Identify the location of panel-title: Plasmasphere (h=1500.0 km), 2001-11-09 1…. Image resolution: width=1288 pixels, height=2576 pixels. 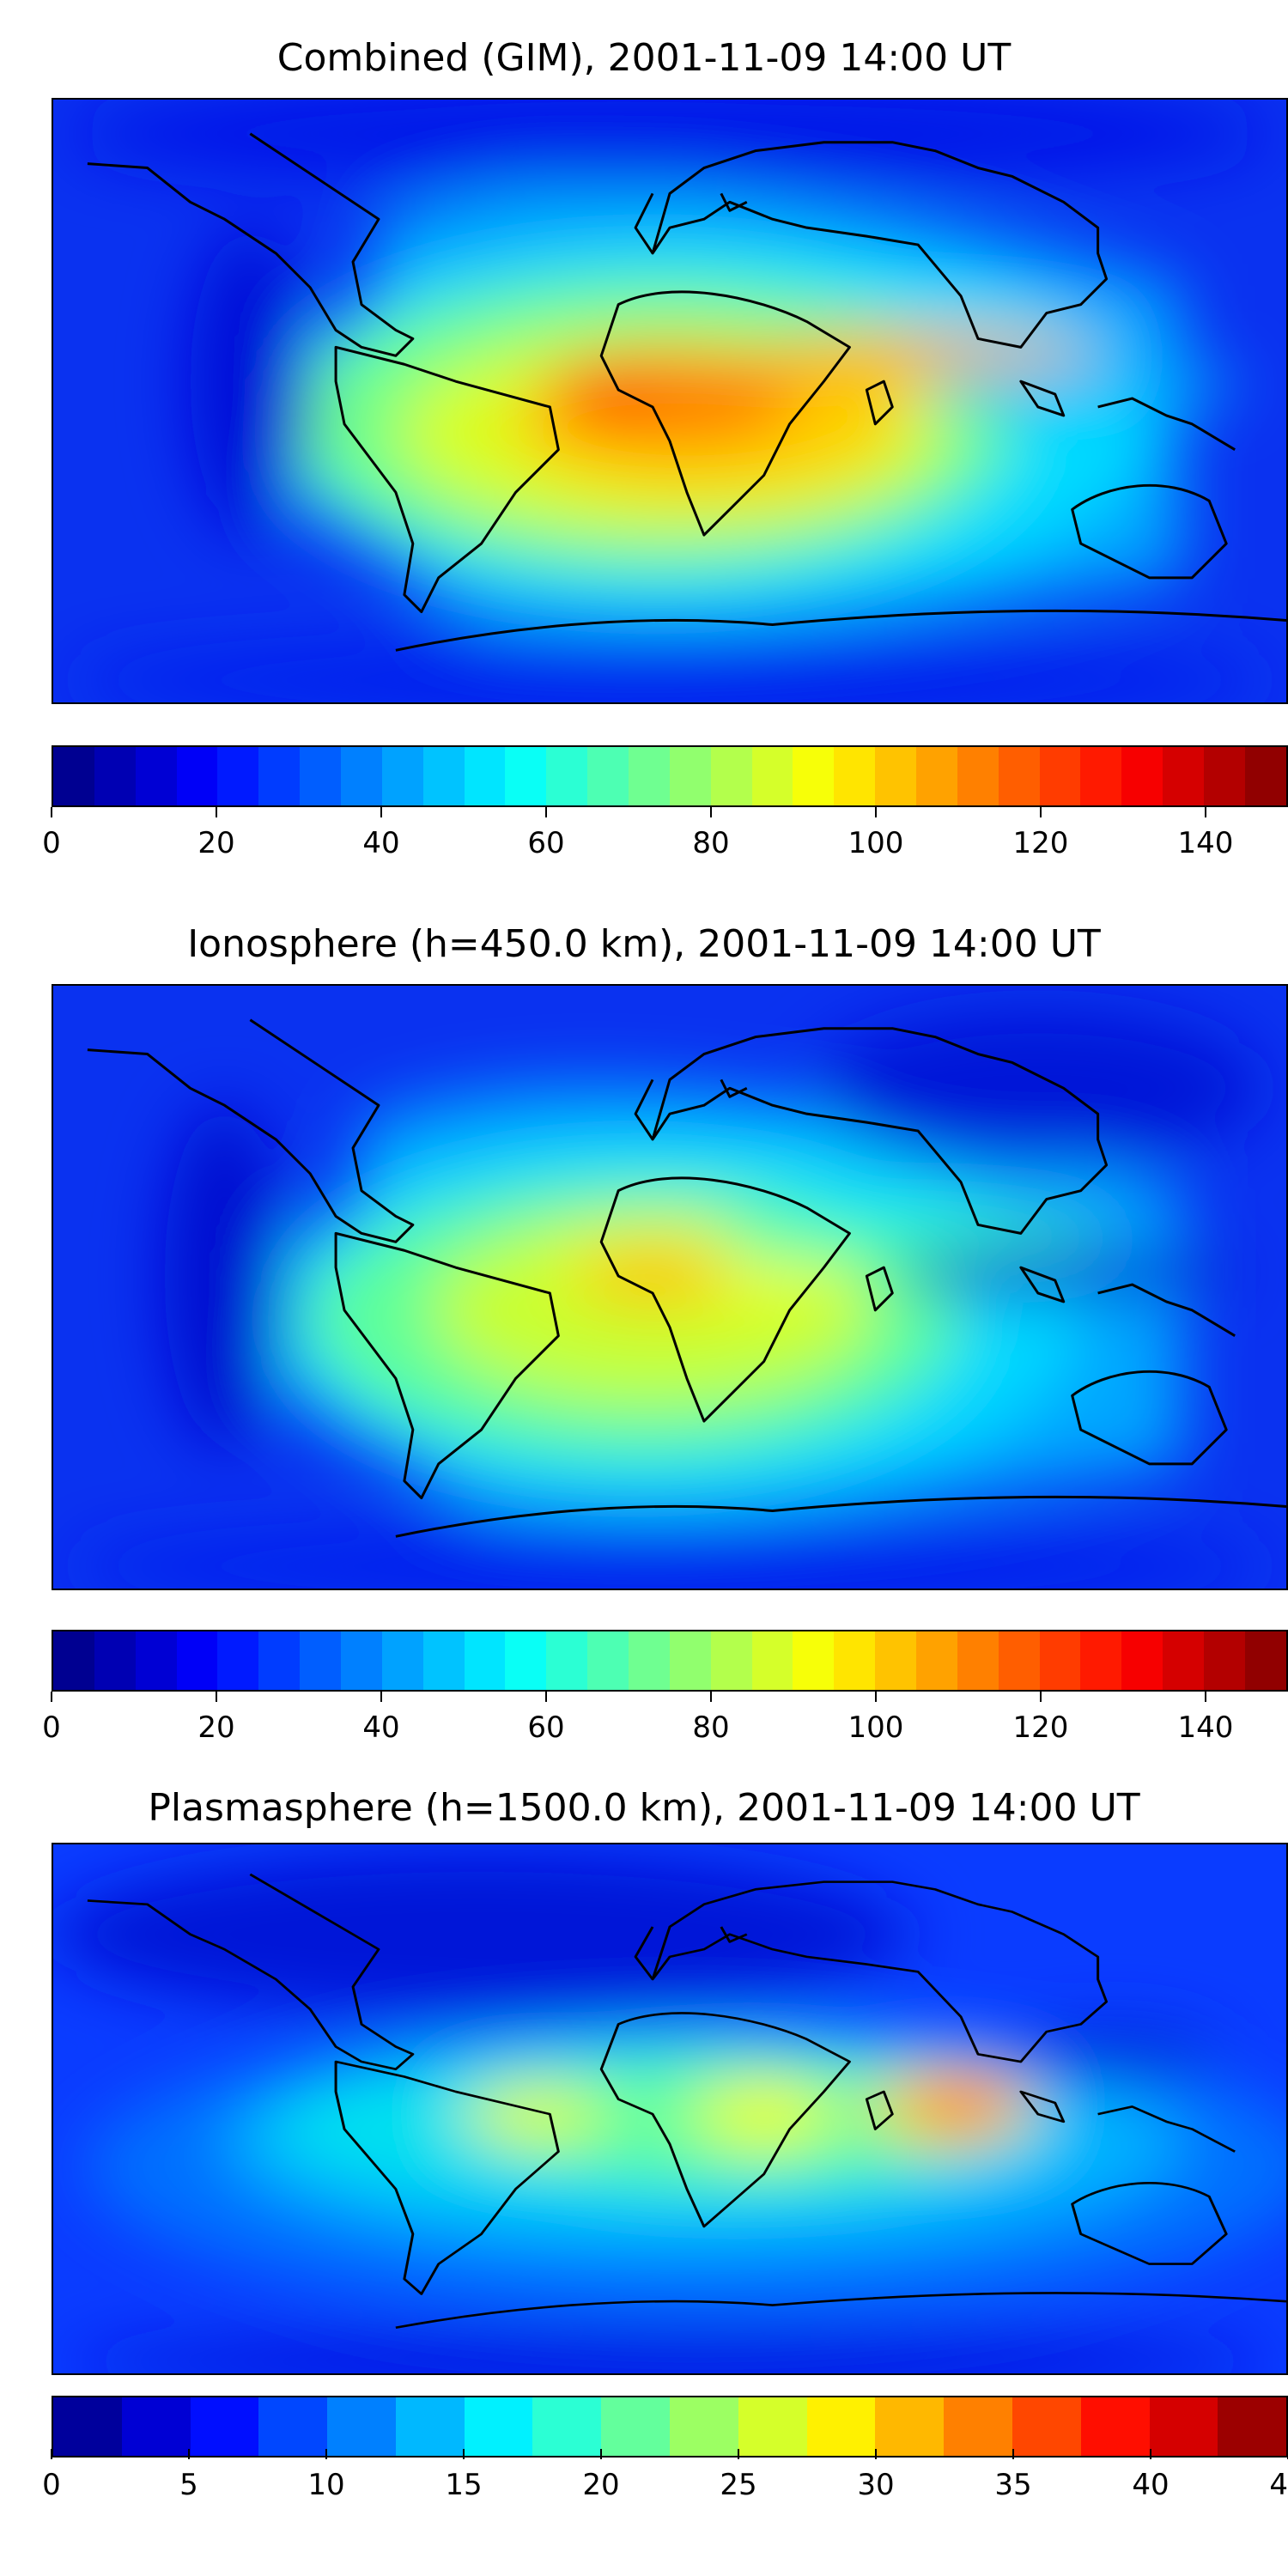
(644, 1808).